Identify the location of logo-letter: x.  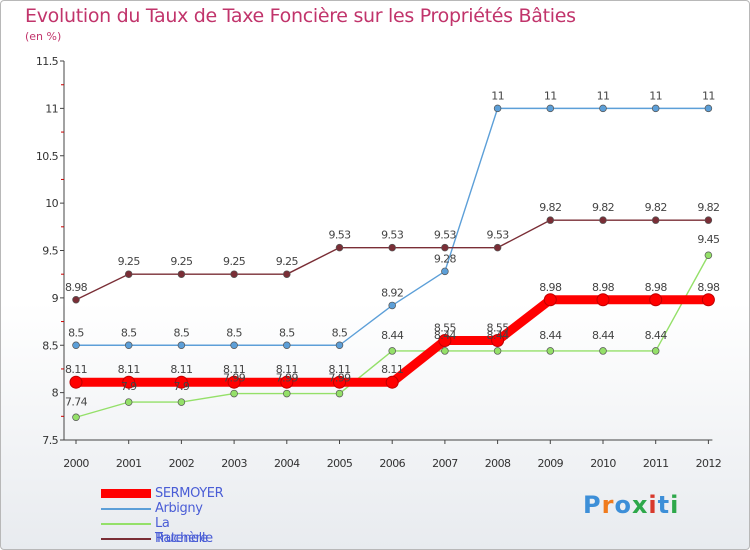
(640, 505).